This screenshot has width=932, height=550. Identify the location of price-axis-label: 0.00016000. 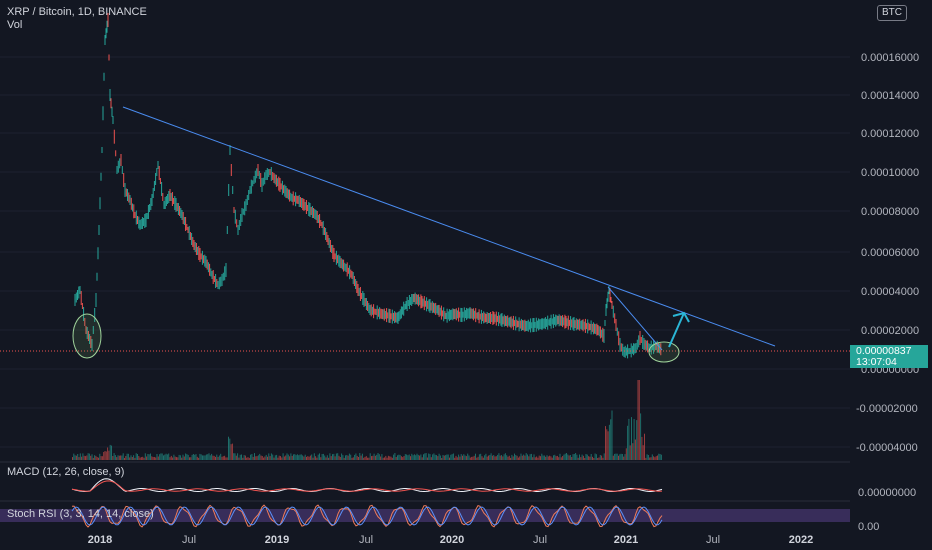
(890, 58).